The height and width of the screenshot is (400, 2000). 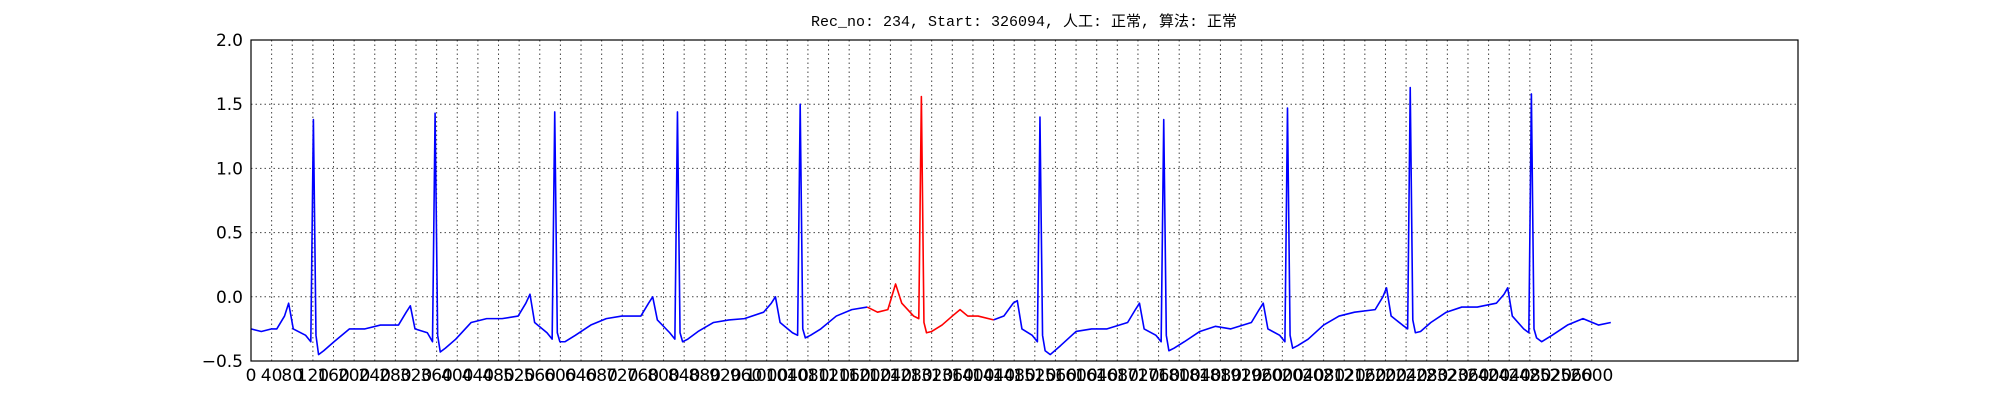 I want to click on y-tick-label: 0.5, so click(x=229, y=234).